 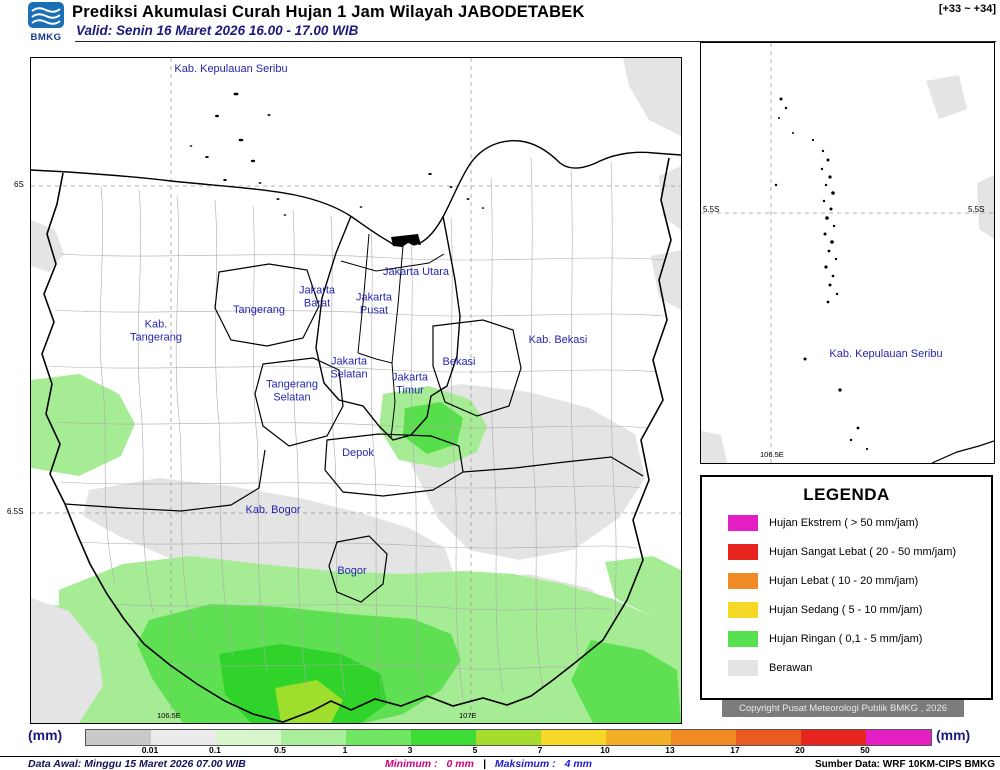 I want to click on label-jakarta-utara: Jakarta Utara, so click(x=416, y=271).